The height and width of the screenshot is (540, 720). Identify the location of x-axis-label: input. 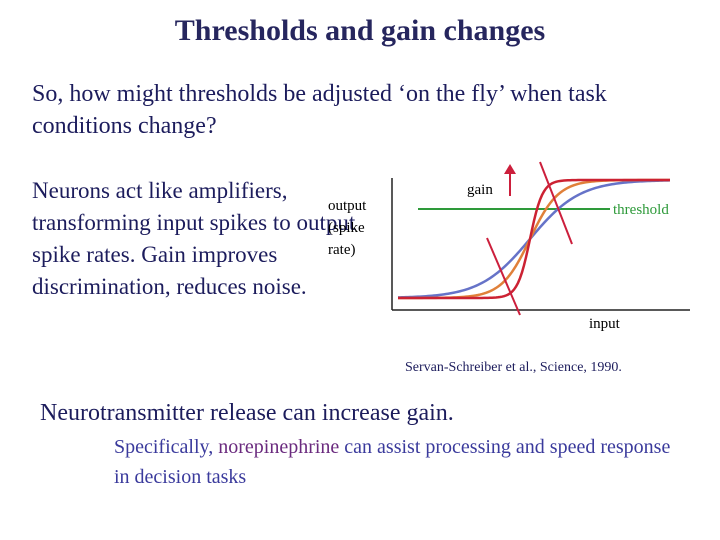
(605, 324).